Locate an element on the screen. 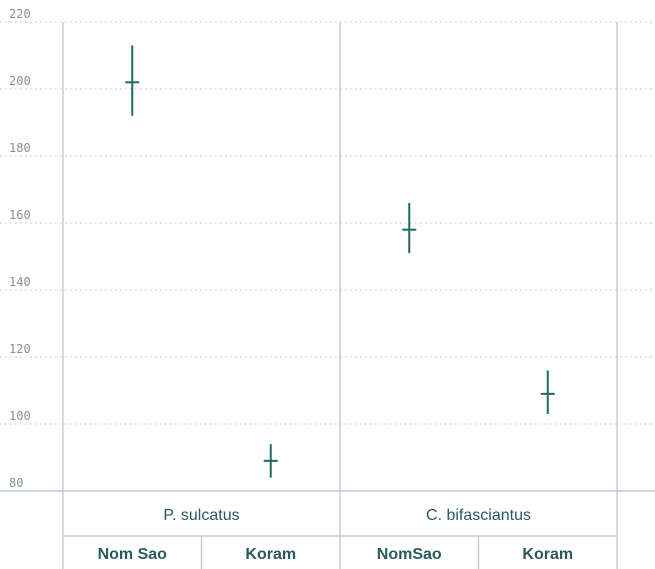 This screenshot has width=655, height=569. y-tick-label: 180 is located at coordinates (20, 148).